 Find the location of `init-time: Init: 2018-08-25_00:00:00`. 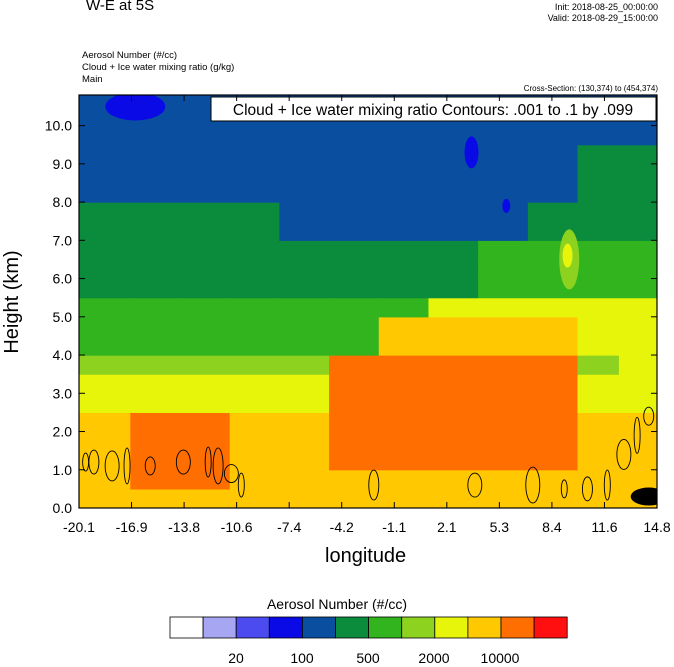

init-time: Init: 2018-08-25_00:00:00 is located at coordinates (606, 7).